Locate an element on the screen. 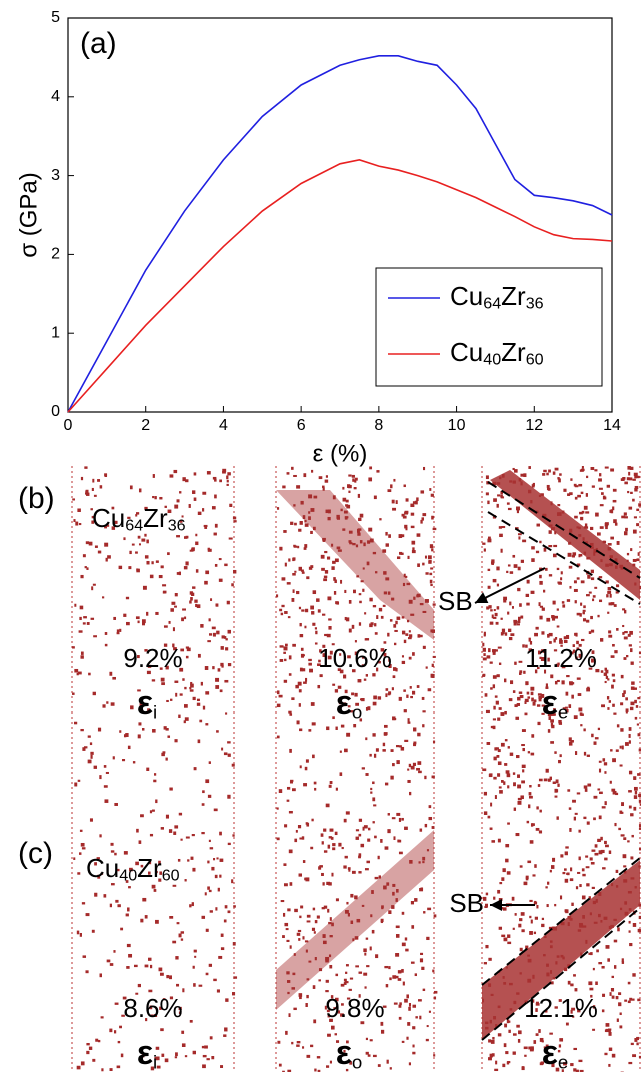  legend-label: Cu64Zr36 is located at coordinates (497, 297).